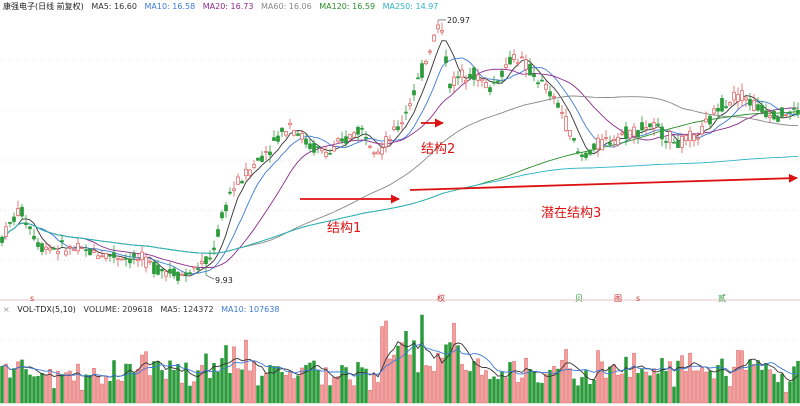 Image resolution: width=800 pixels, height=406 pixels. Describe the element at coordinates (210, 277) in the screenshot. I see `low-label-leader` at that location.